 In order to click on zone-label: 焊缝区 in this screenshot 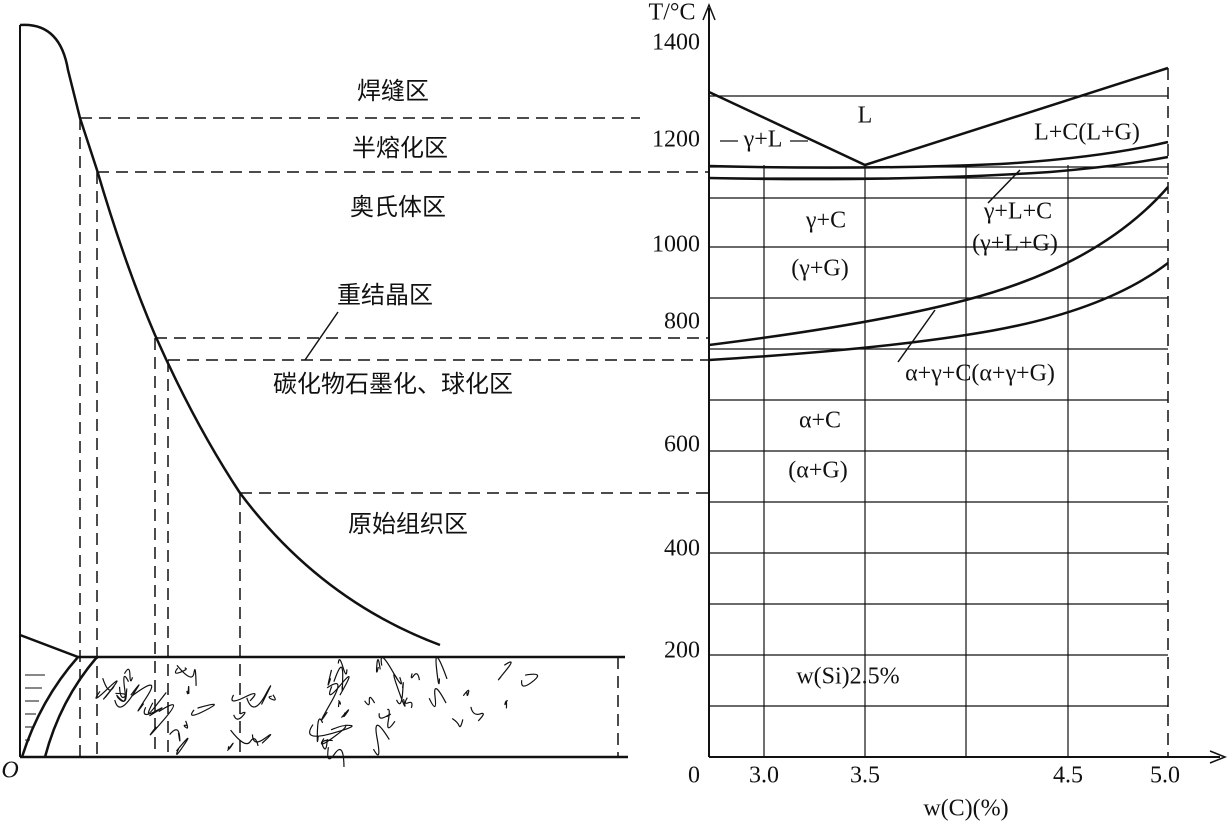, I will do `click(393, 91)`.